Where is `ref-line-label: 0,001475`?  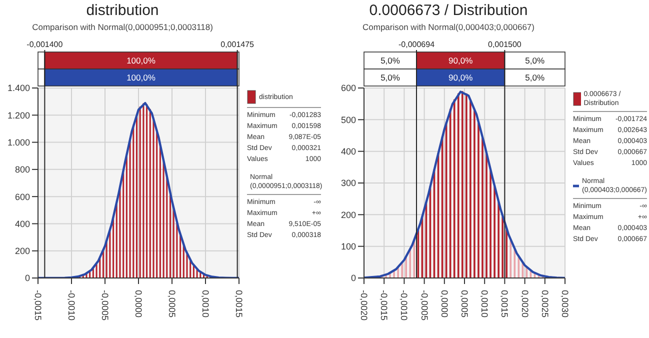 ref-line-label: 0,001475 is located at coordinates (237, 44).